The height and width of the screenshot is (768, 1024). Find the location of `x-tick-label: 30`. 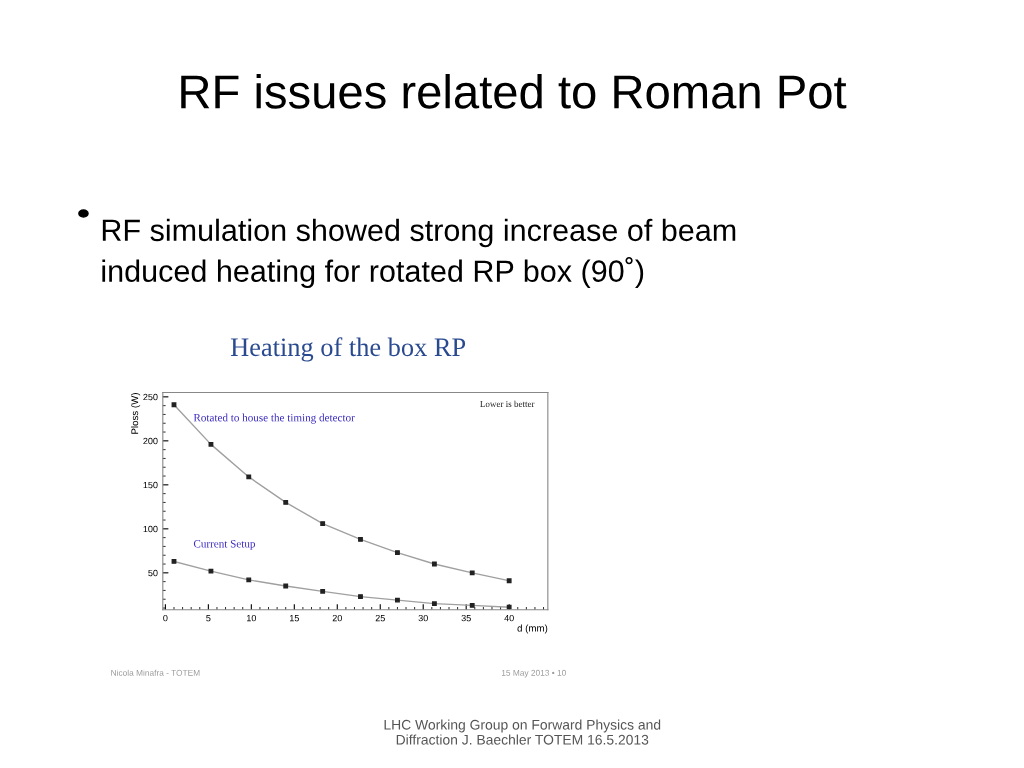

x-tick-label: 30 is located at coordinates (423, 618).